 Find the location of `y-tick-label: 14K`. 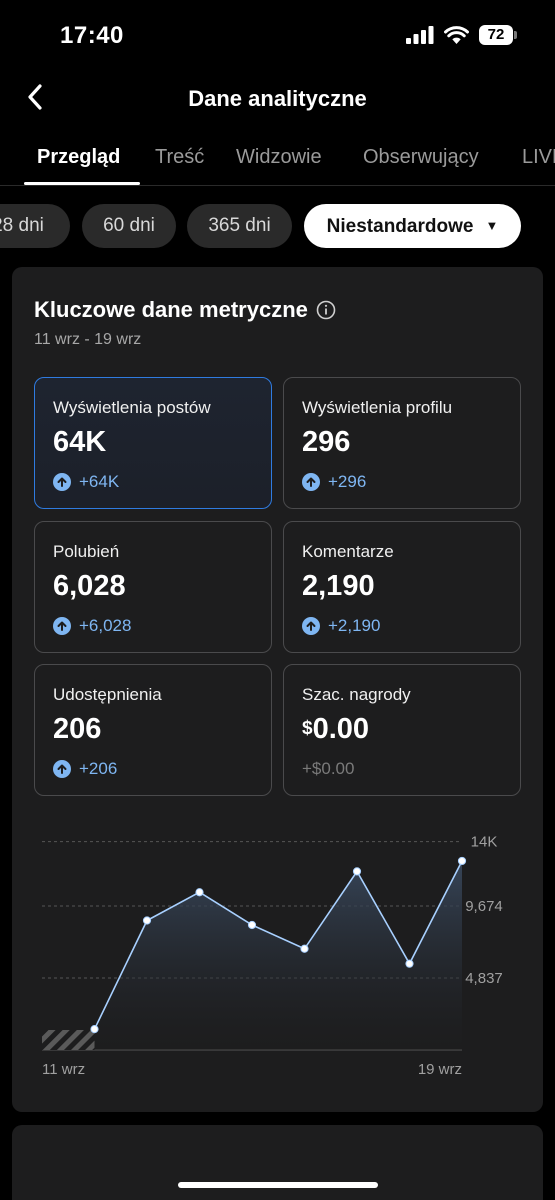

y-tick-label: 14K is located at coordinates (484, 842).